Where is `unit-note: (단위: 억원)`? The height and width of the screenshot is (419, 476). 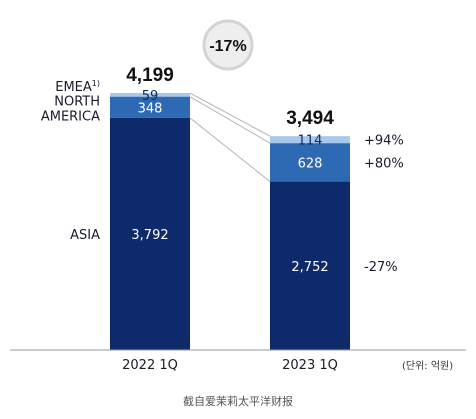 unit-note: (단위: 억원) is located at coordinates (427, 365).